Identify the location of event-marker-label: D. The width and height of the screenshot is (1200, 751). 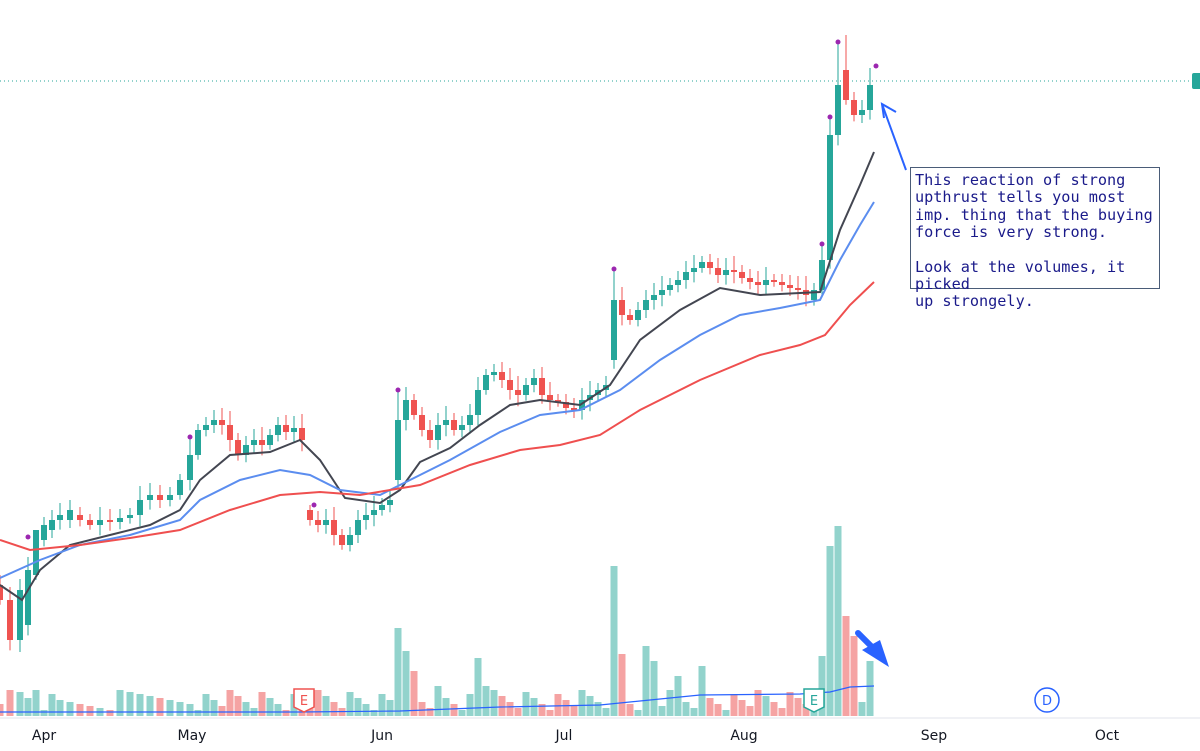
(1047, 701).